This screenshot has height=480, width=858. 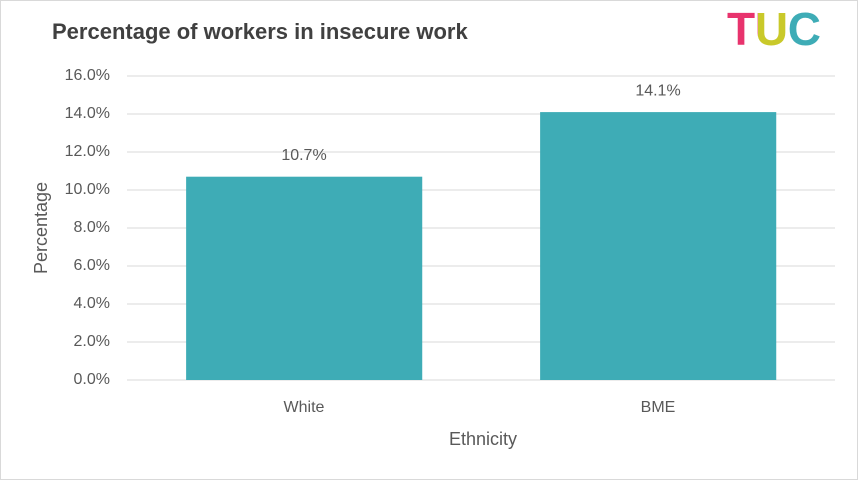 What do you see at coordinates (41, 228) in the screenshot?
I see `y-axis-label: Percentage` at bounding box center [41, 228].